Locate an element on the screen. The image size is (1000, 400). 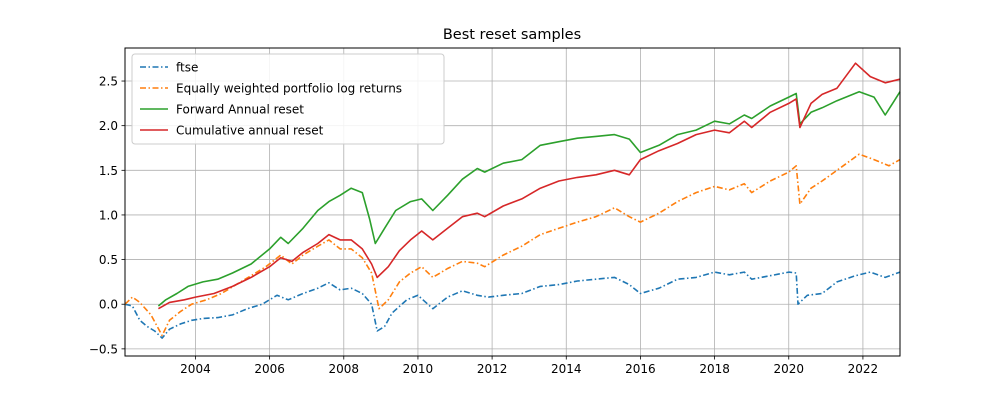
x-tick-label: 2014 is located at coordinates (566, 369).